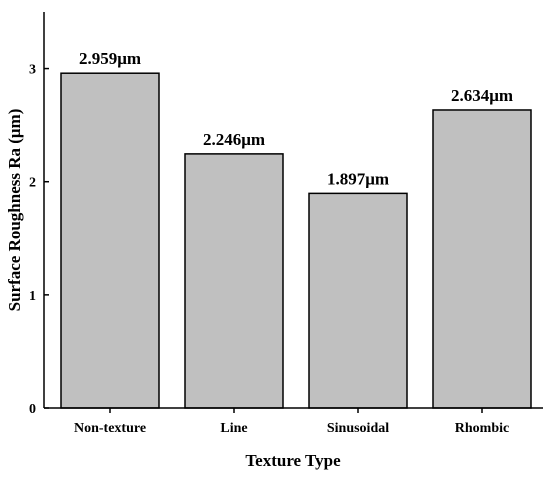  What do you see at coordinates (110, 240) in the screenshot?
I see `bar-non-texture` at bounding box center [110, 240].